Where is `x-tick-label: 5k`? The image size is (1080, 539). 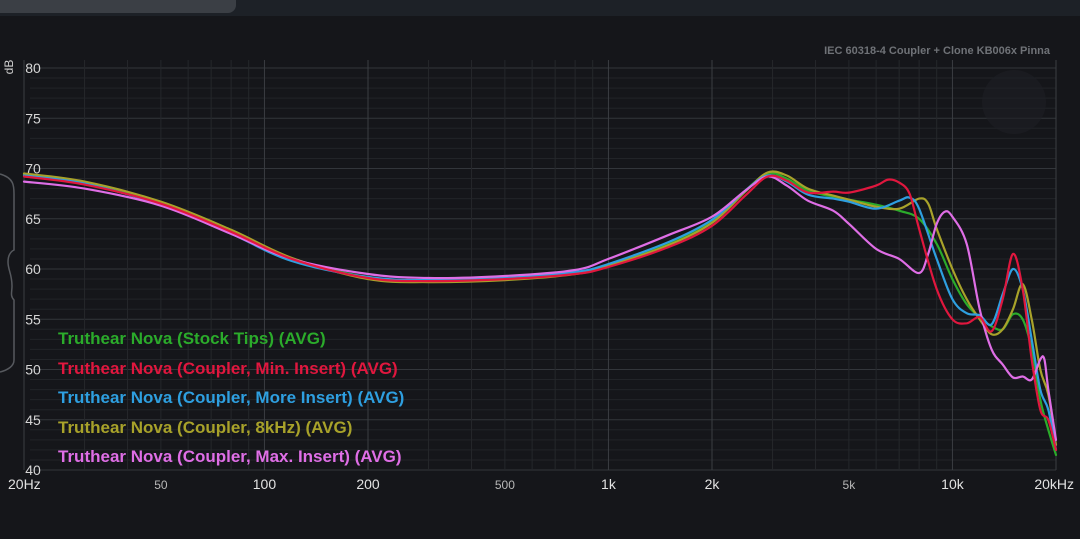 x-tick-label: 5k is located at coordinates (850, 485).